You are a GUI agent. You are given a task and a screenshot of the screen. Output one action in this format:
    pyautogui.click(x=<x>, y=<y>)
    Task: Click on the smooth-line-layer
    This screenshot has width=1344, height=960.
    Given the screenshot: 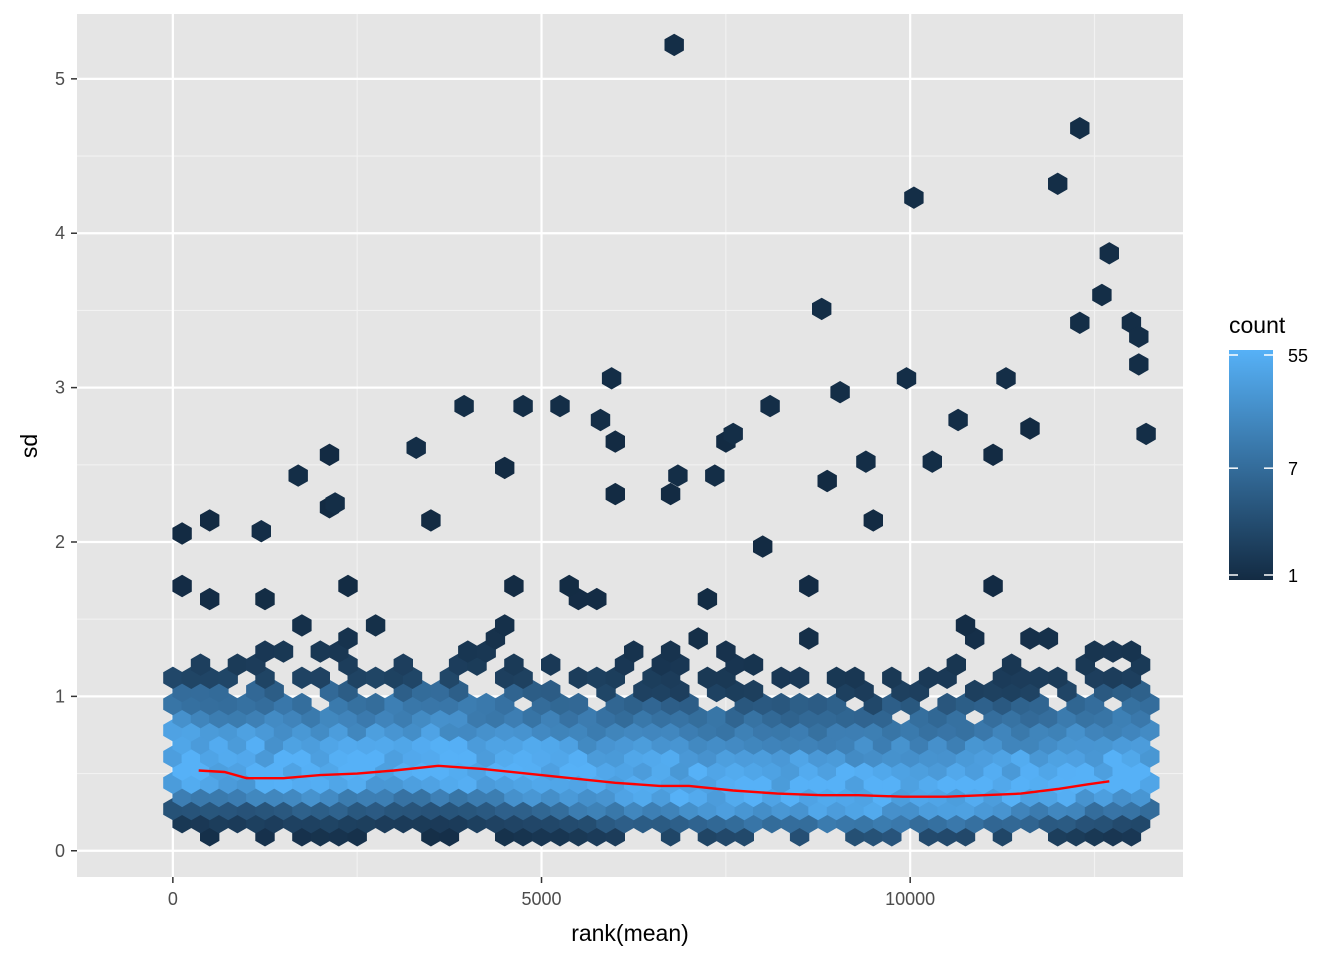 What is the action you would take?
    pyautogui.click(x=654, y=781)
    